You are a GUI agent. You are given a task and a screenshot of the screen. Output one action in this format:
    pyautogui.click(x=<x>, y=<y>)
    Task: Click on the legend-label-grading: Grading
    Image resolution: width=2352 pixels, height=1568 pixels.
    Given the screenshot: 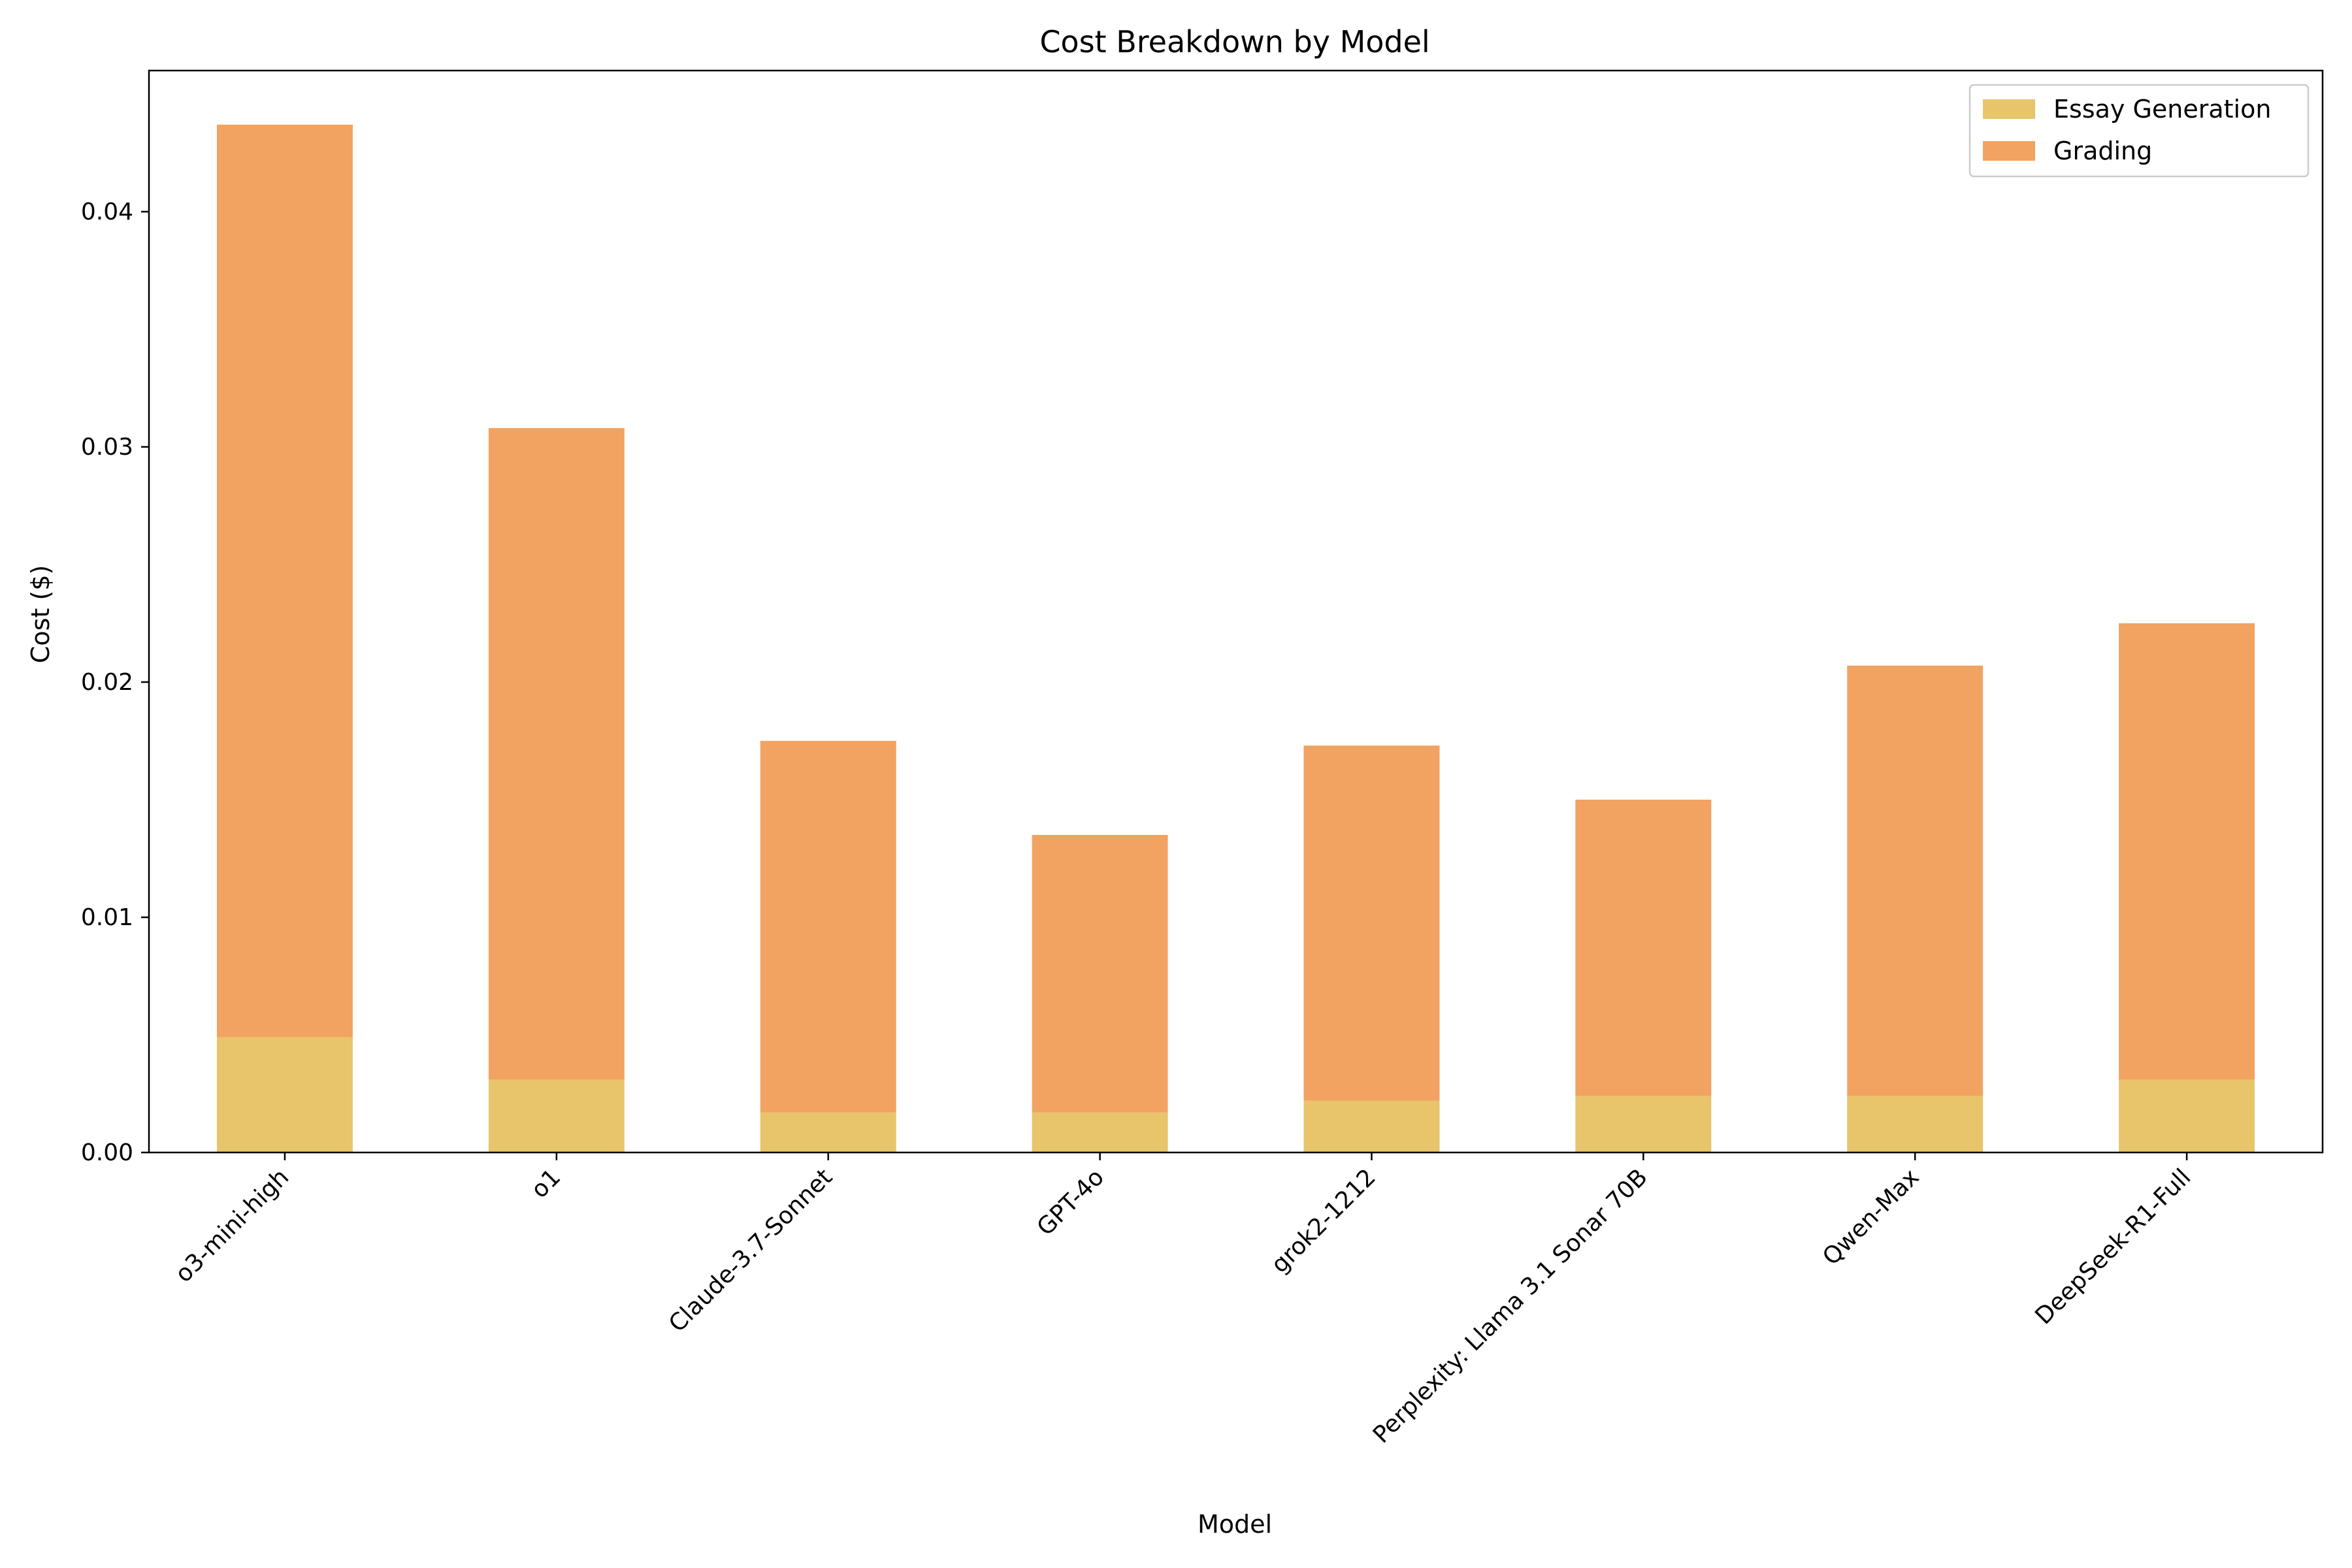 What is the action you would take?
    pyautogui.click(x=2102, y=151)
    